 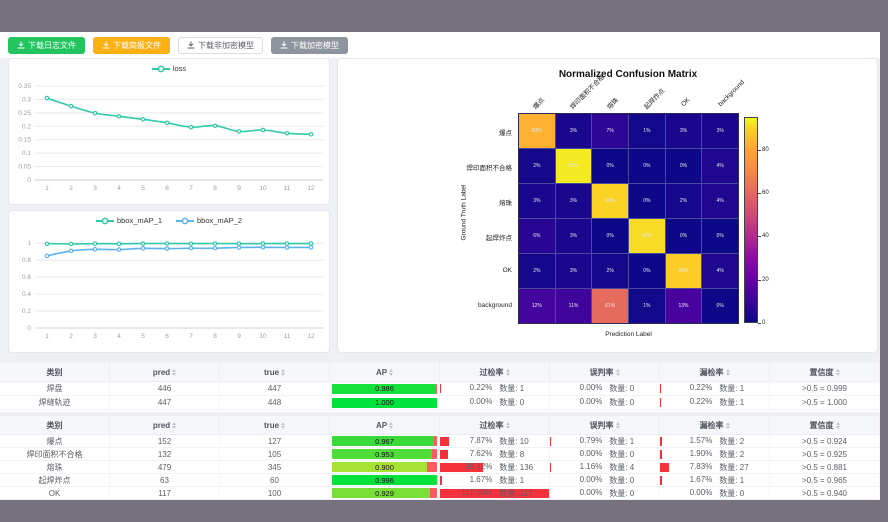 What do you see at coordinates (495, 467) in the screenshot?
I see `cell-over-detect-rate: 39.42% 数量: 136` at bounding box center [495, 467].